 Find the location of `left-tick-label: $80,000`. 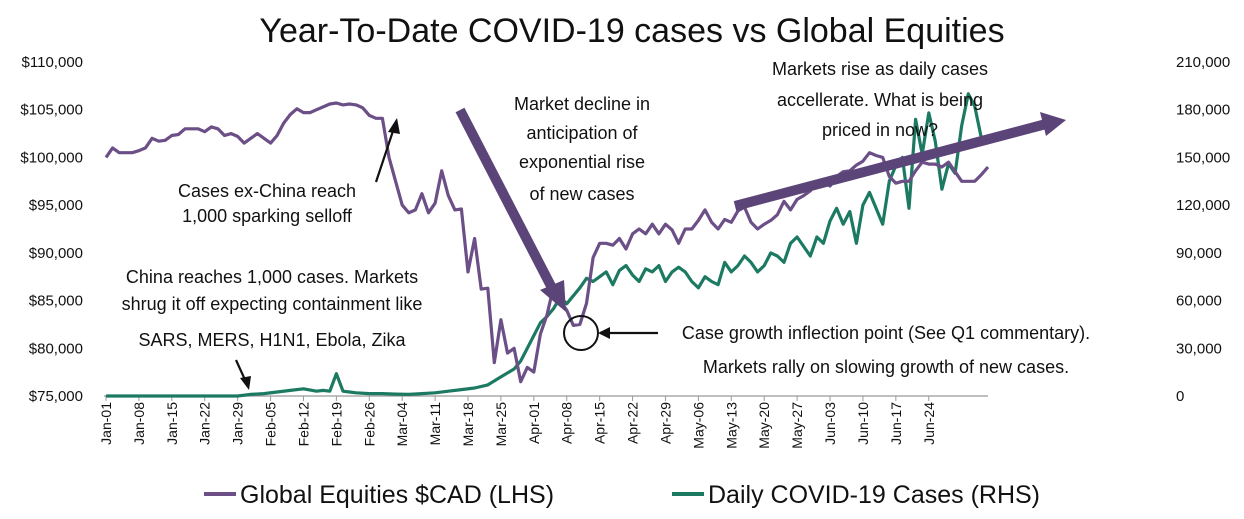

left-tick-label: $80,000 is located at coordinates (56, 348).